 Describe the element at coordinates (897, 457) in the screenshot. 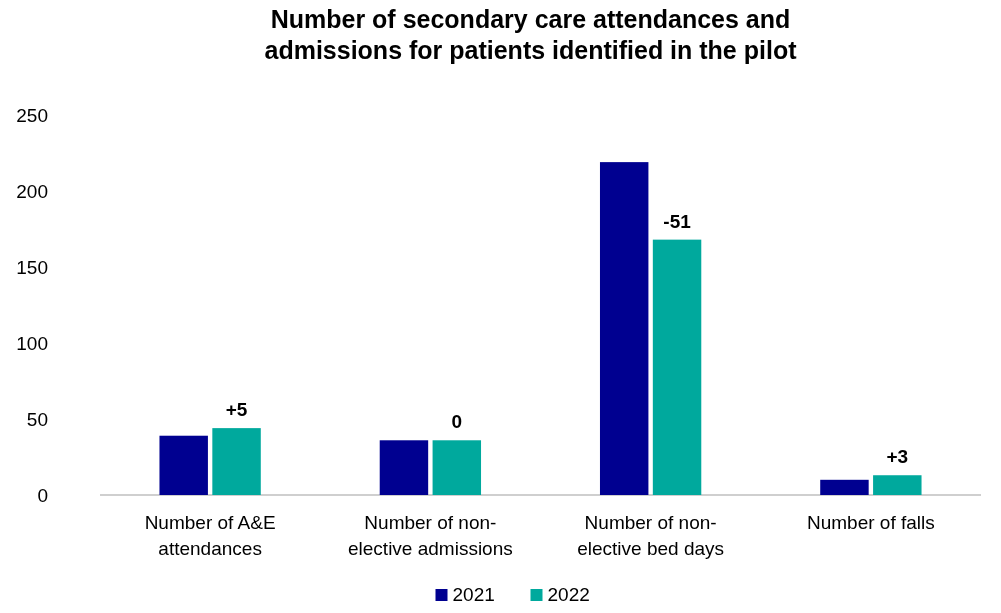

I see `annotation: +3` at that location.